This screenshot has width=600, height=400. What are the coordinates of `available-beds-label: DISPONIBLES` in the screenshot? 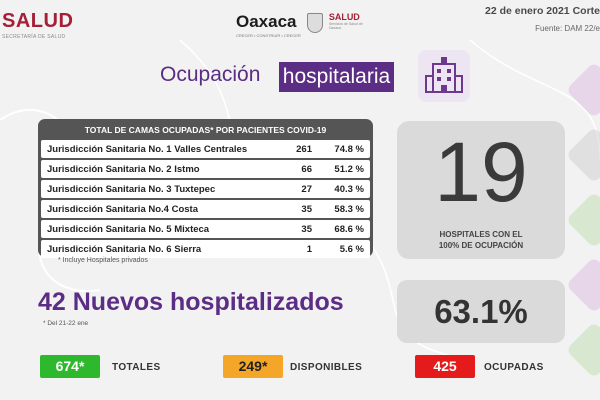 It's located at (326, 367).